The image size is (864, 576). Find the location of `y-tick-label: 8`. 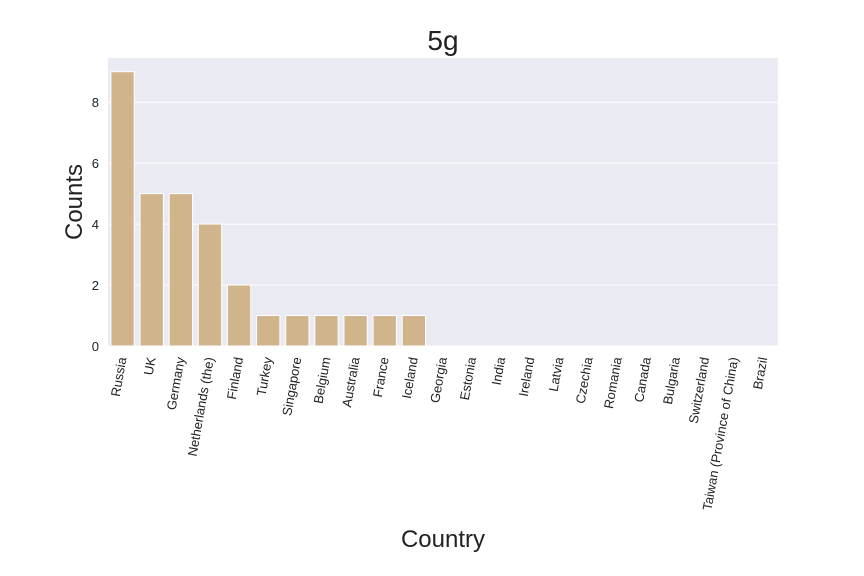

y-tick-label: 8 is located at coordinates (95, 102).